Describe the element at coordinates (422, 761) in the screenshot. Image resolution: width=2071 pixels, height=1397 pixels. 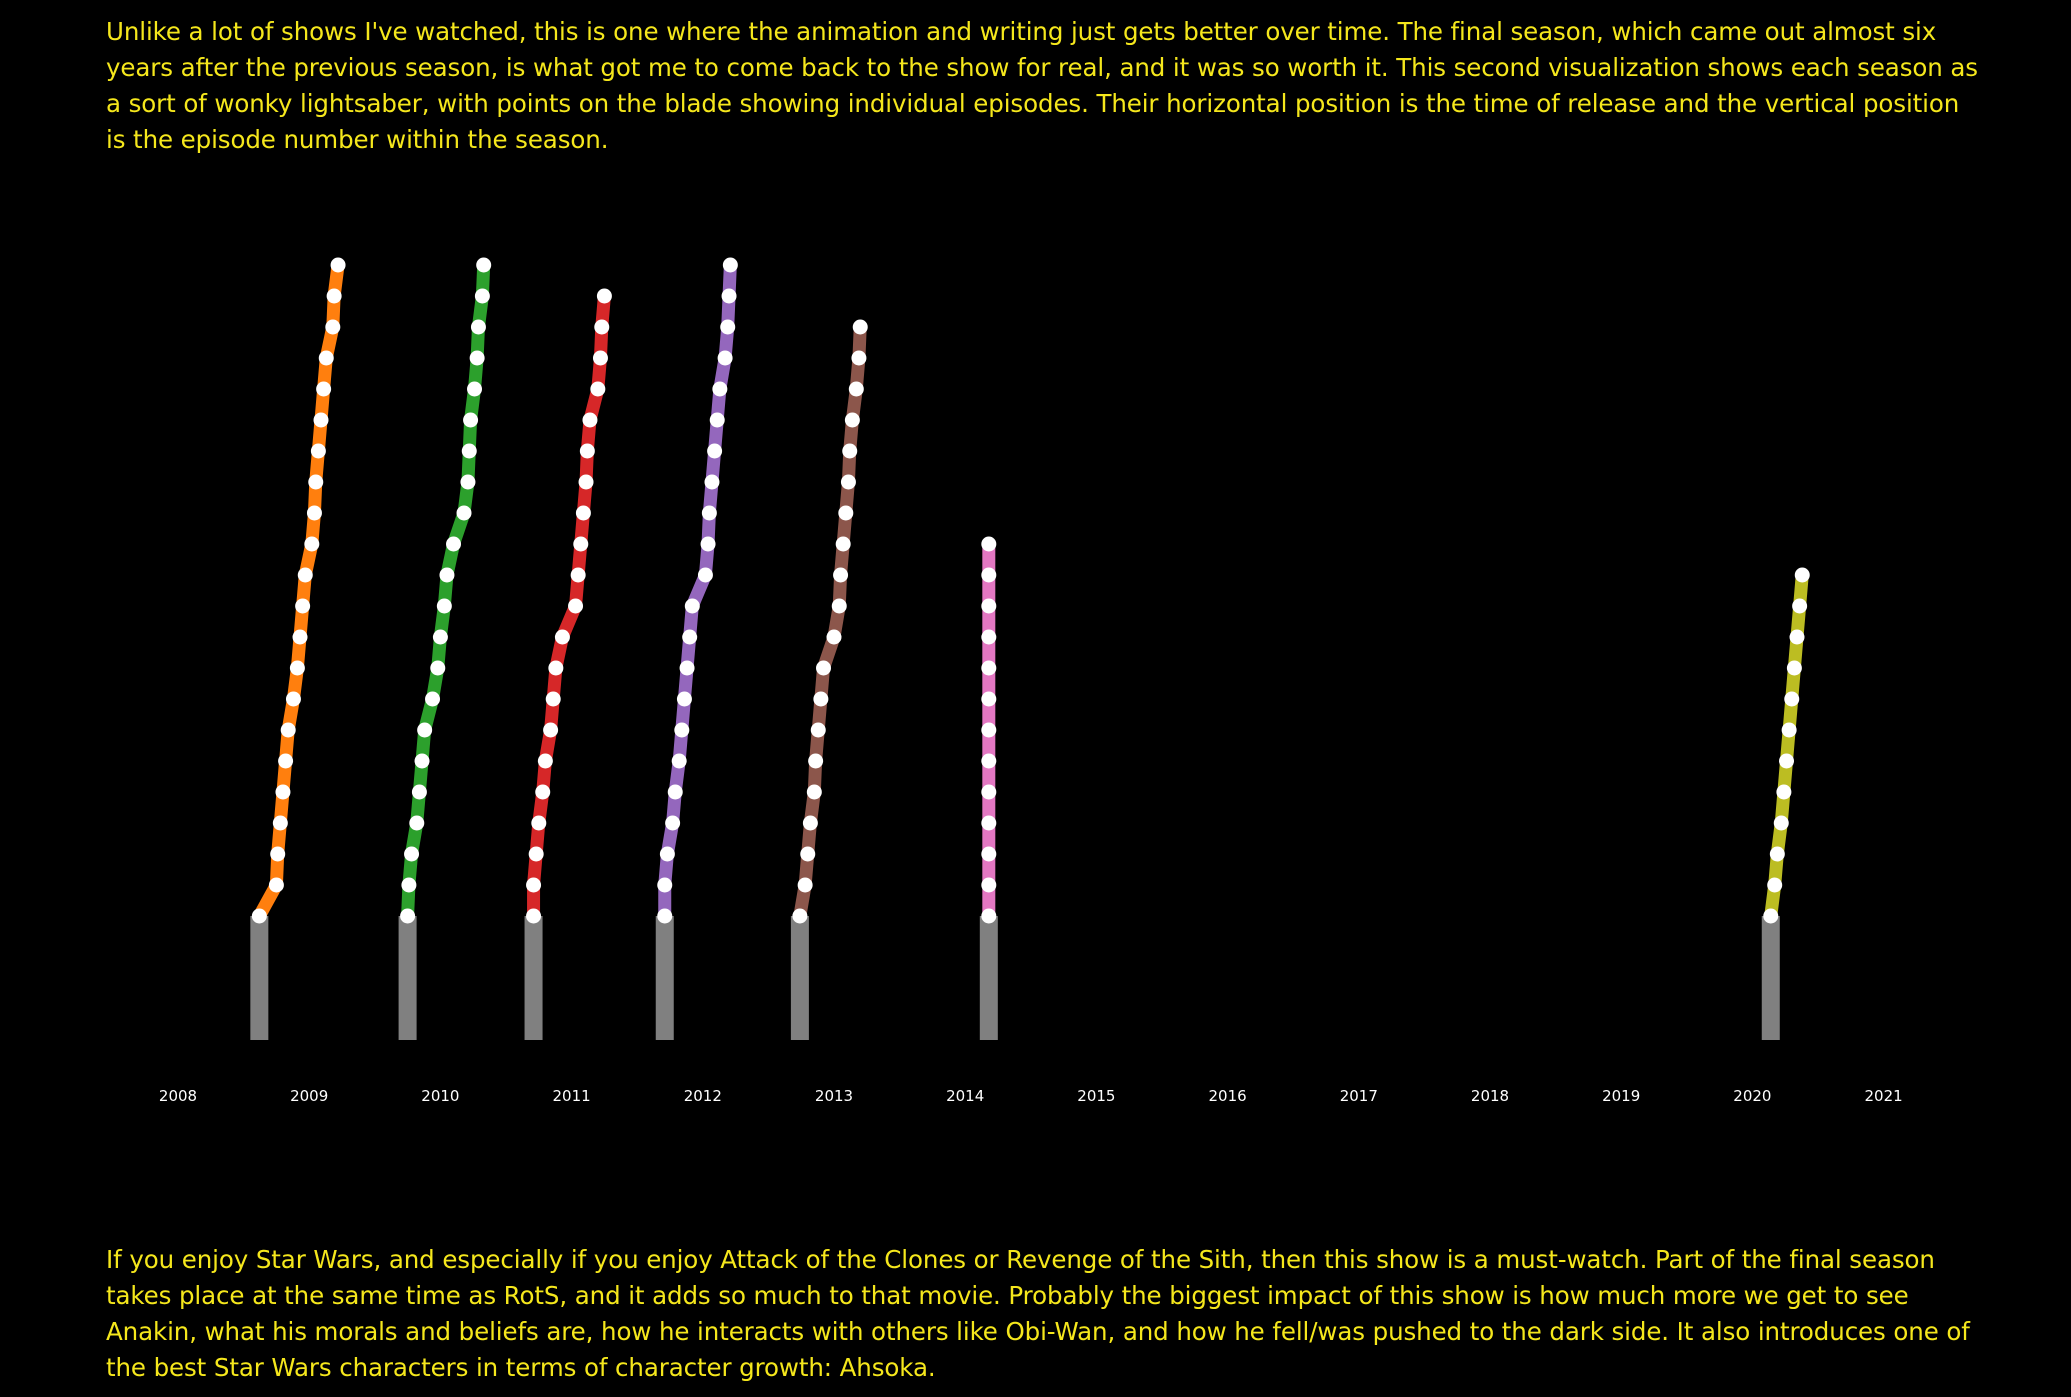
I see `season-2-episode-6-point` at that location.